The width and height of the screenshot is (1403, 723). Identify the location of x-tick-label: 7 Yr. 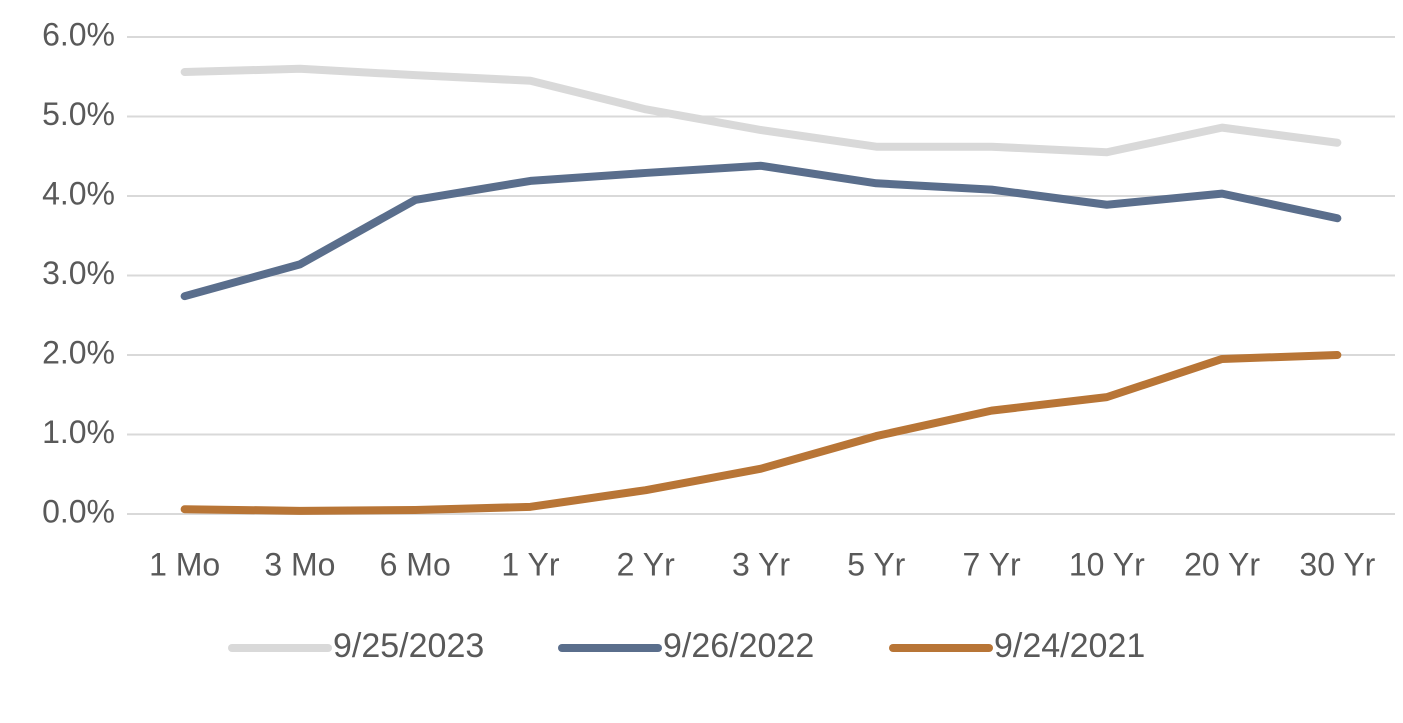
(991, 564).